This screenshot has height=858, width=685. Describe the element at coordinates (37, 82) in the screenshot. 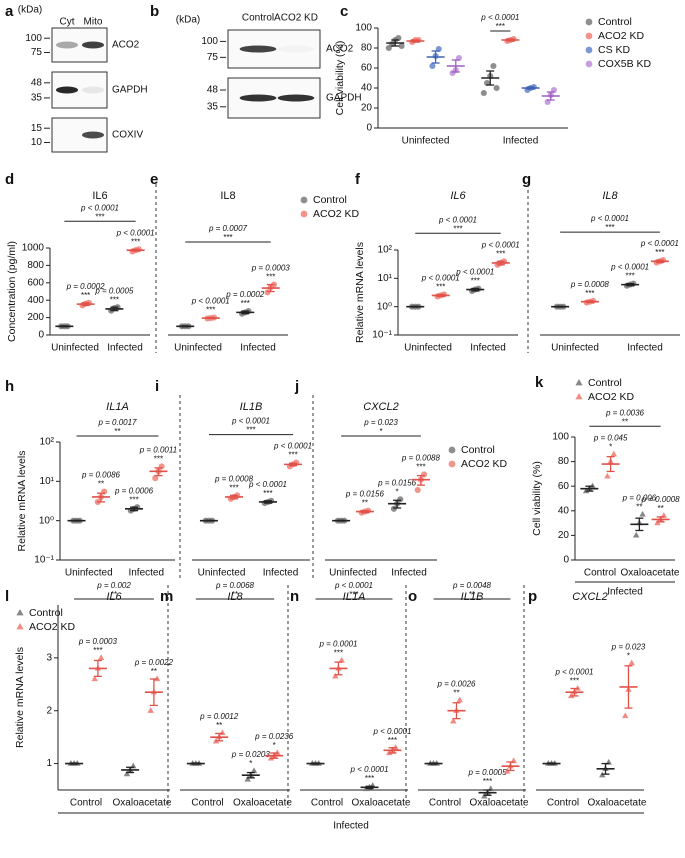

I see `marker-label: 48` at that location.